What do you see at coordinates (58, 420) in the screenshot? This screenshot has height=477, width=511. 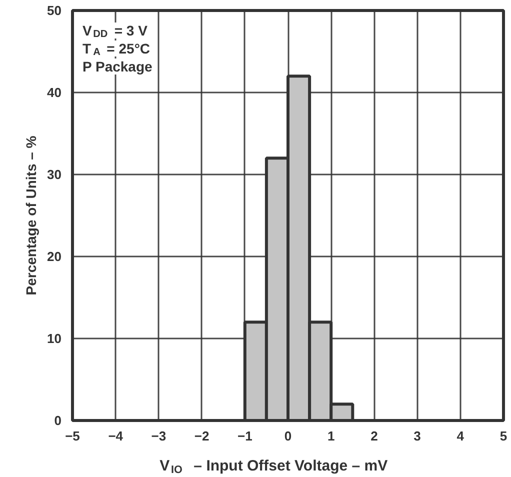 I see `y-tick-label: 0` at bounding box center [58, 420].